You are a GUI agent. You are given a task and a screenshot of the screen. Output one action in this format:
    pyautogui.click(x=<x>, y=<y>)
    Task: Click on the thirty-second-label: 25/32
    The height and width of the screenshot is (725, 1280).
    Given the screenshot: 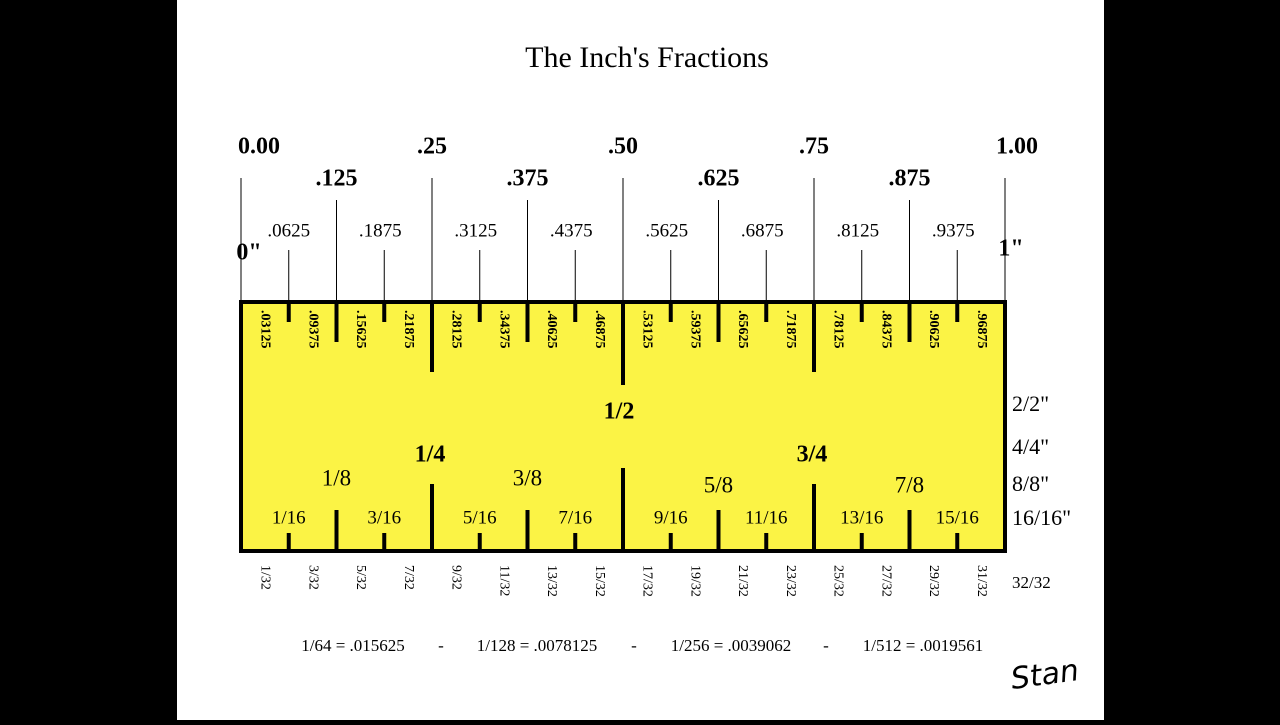 What is the action you would take?
    pyautogui.click(x=838, y=581)
    